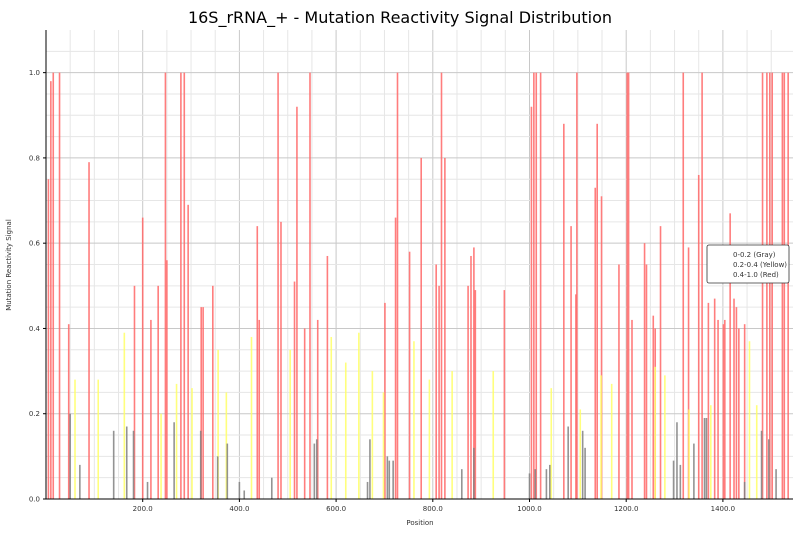 The width and height of the screenshot is (800, 533). Describe the element at coordinates (760, 265) in the screenshot. I see `legend-entry: 0.2-0.4 (Yellow)` at that location.